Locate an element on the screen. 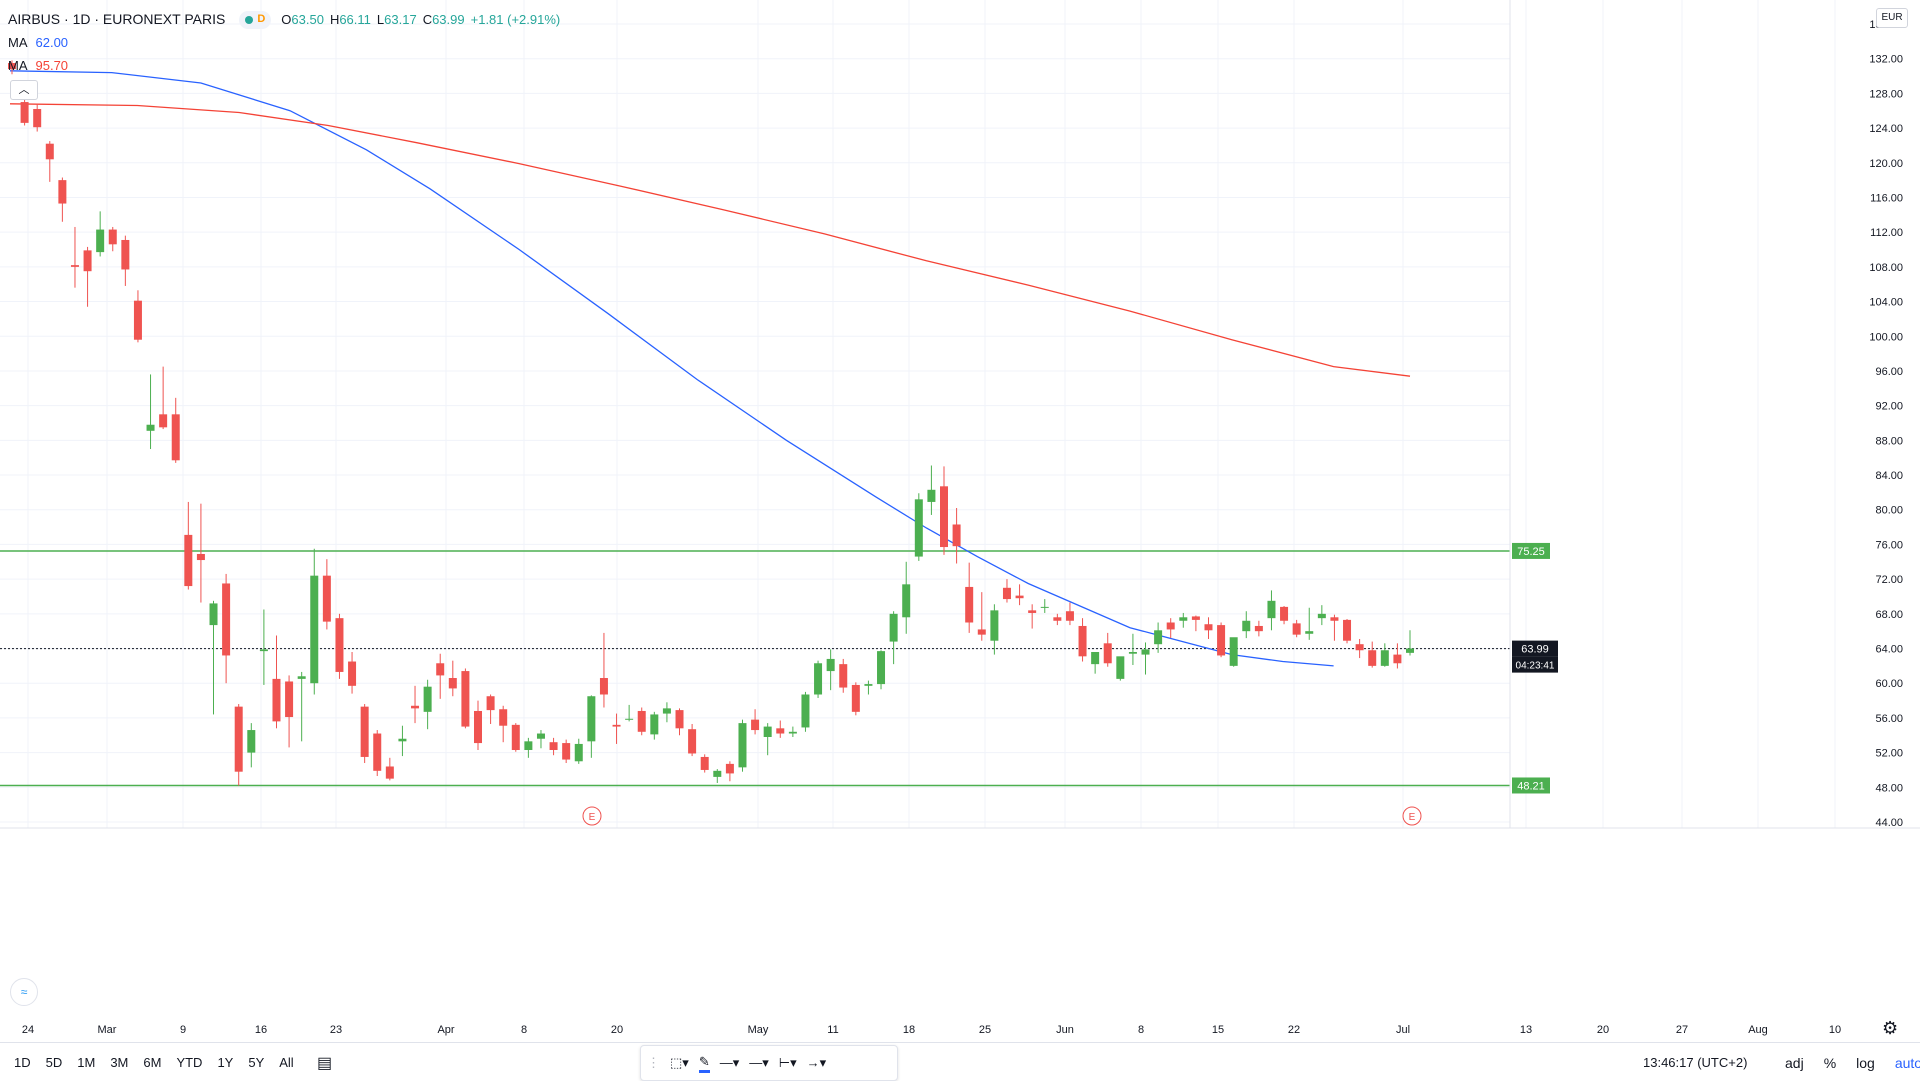 The width and height of the screenshot is (1920, 1081). price-tick-label: 60.00 is located at coordinates (1889, 684).